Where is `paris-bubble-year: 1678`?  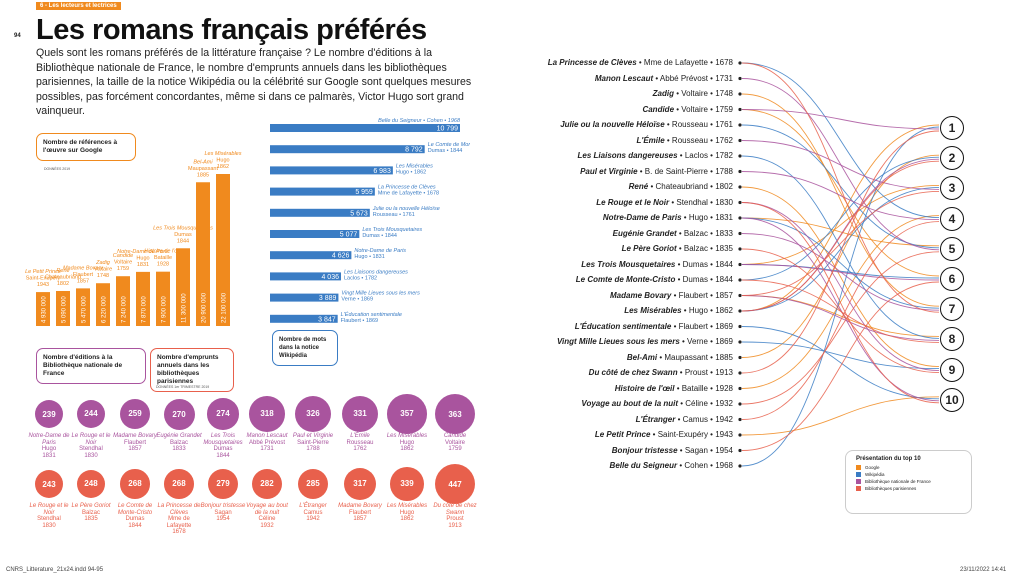 paris-bubble-year: 1678 is located at coordinates (179, 532).